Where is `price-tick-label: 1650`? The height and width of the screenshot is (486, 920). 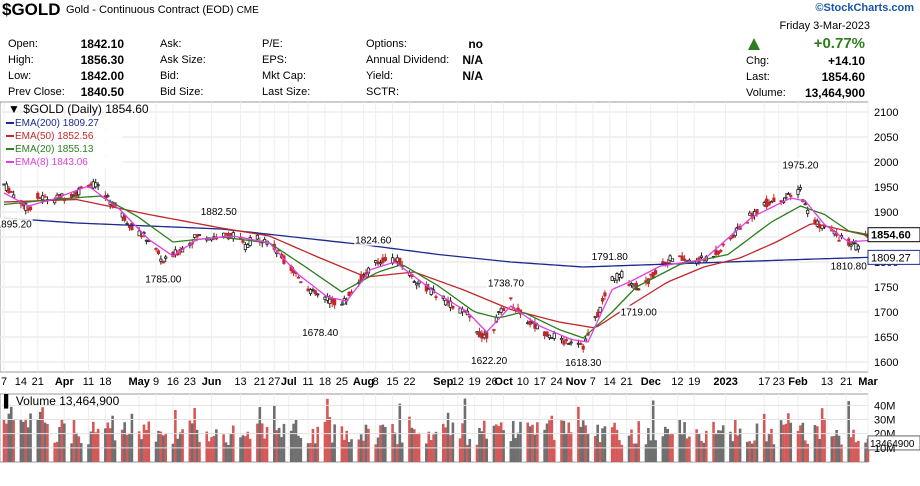 price-tick-label: 1650 is located at coordinates (886, 338).